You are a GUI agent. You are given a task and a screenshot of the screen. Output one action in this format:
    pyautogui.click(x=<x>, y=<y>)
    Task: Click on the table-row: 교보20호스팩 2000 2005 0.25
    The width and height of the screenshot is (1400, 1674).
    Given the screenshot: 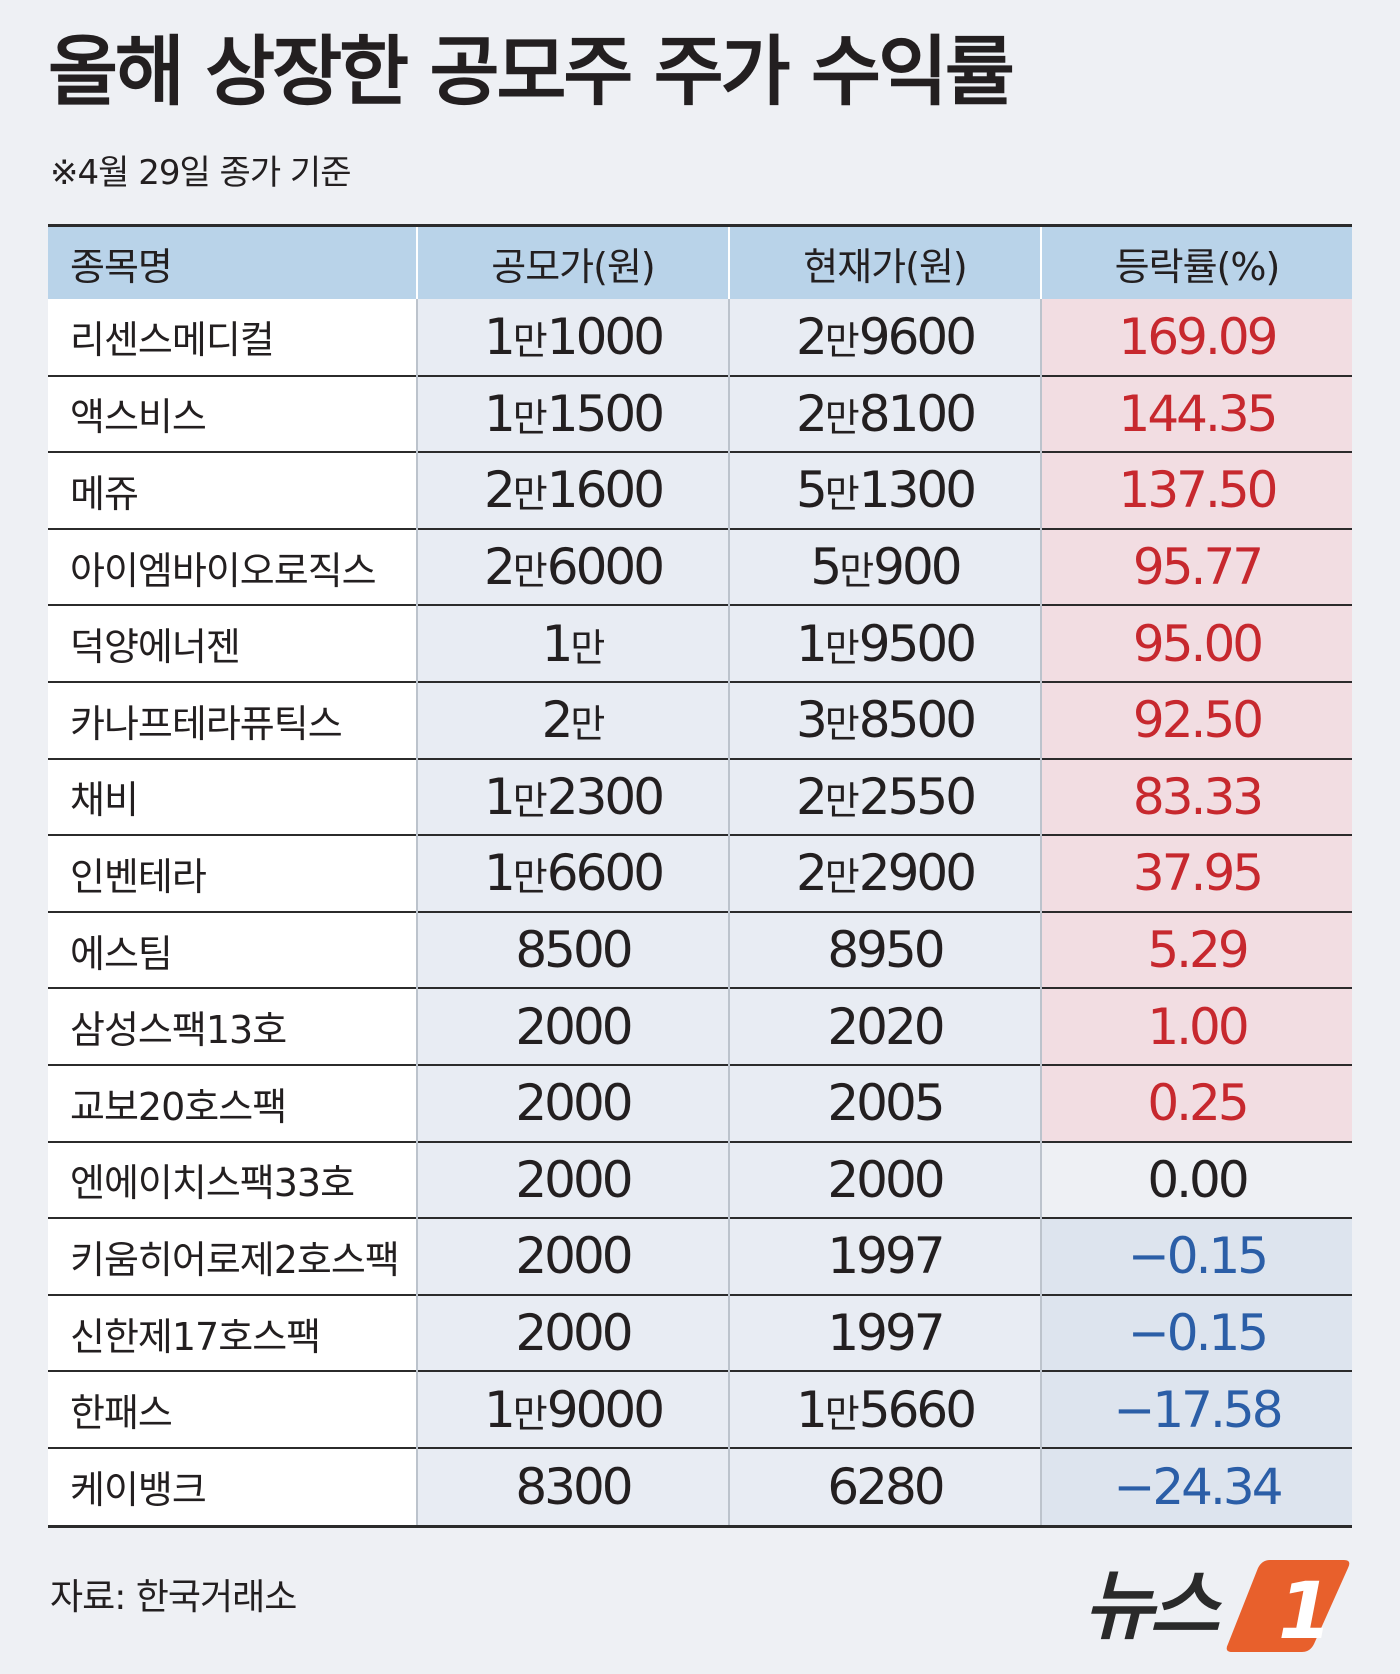 What is the action you would take?
    pyautogui.click(x=700, y=1102)
    